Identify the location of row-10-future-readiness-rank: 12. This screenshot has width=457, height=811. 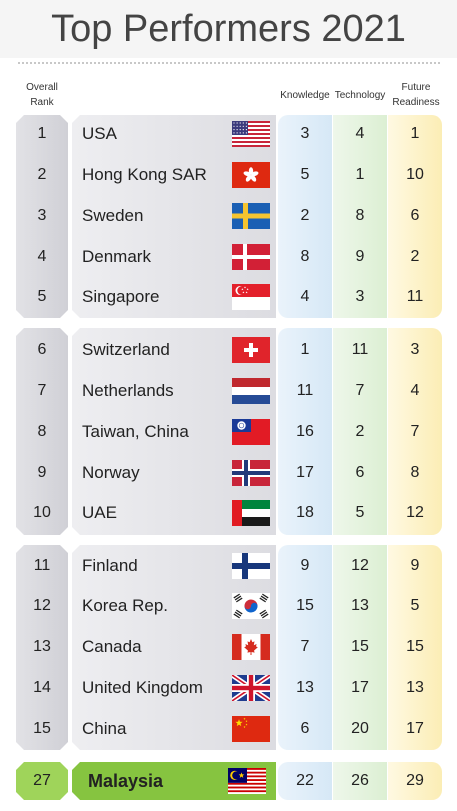
(415, 512).